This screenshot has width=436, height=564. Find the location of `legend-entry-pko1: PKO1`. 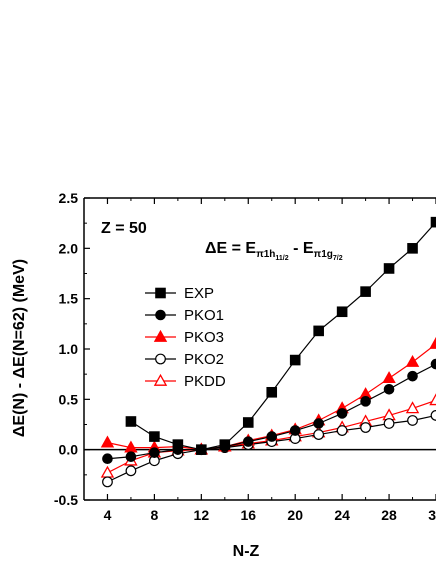

legend-entry-pko1: PKO1 is located at coordinates (184, 315).